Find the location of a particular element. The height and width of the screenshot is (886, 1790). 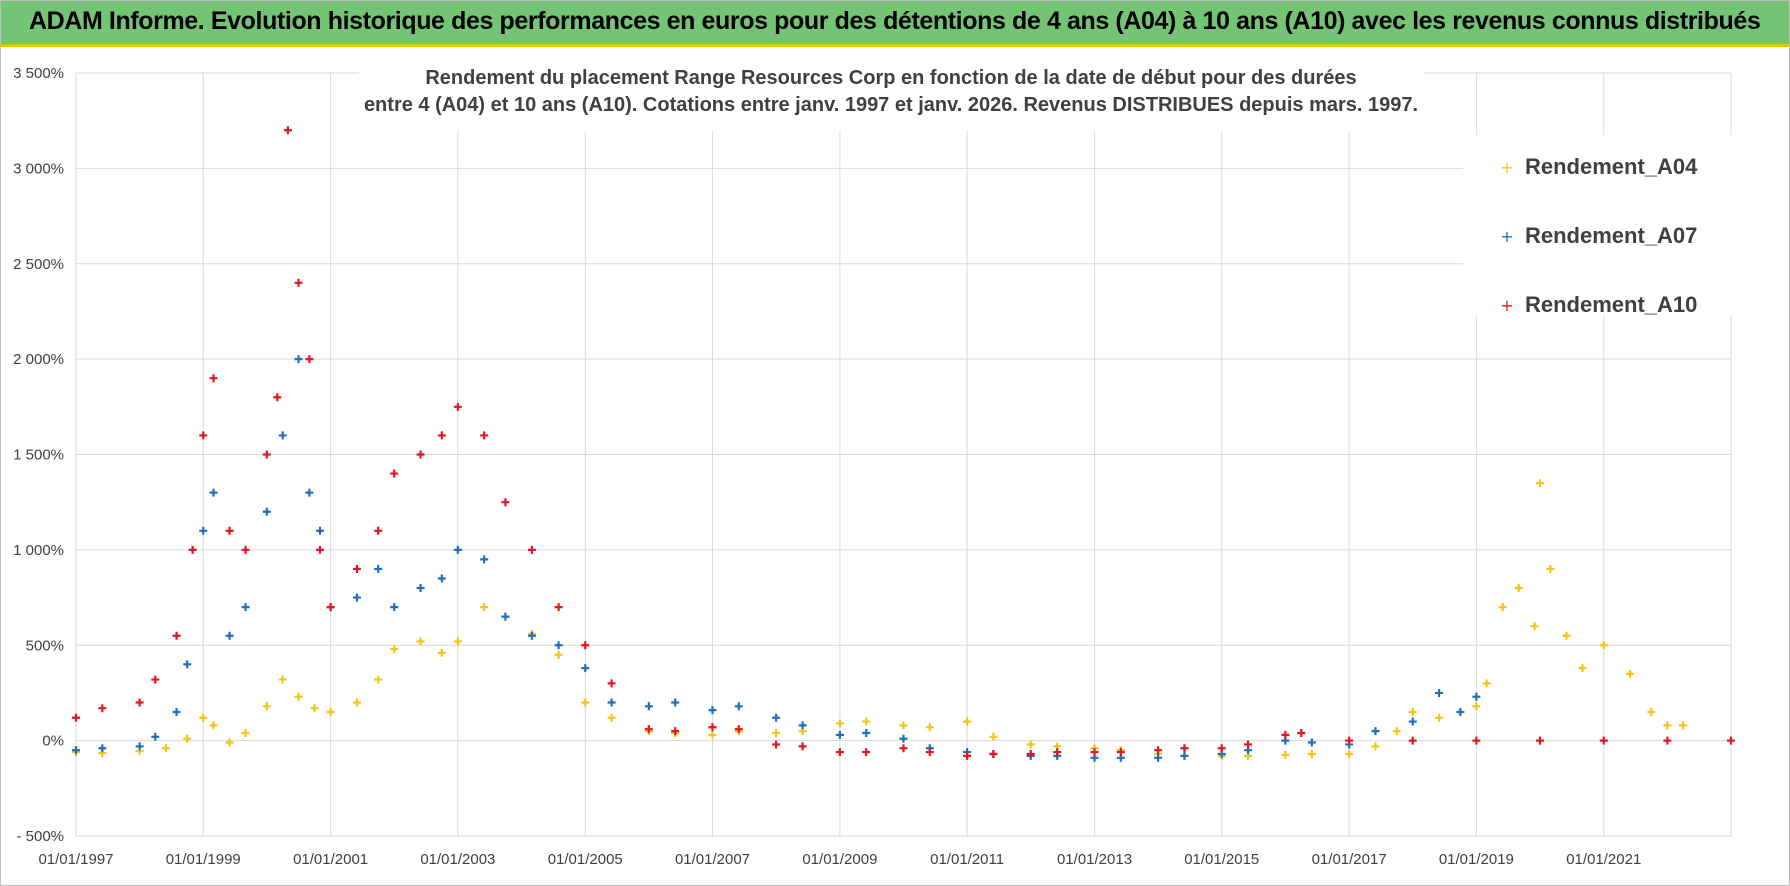

x-tick-label: 01/01/2011 is located at coordinates (967, 859).